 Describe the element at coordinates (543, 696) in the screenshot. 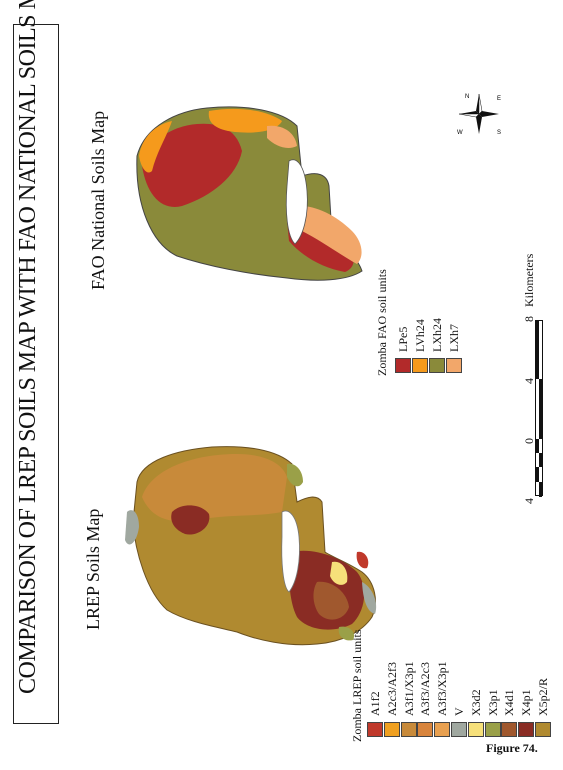

I see `lrep-legend-label: X5p2/R` at that location.